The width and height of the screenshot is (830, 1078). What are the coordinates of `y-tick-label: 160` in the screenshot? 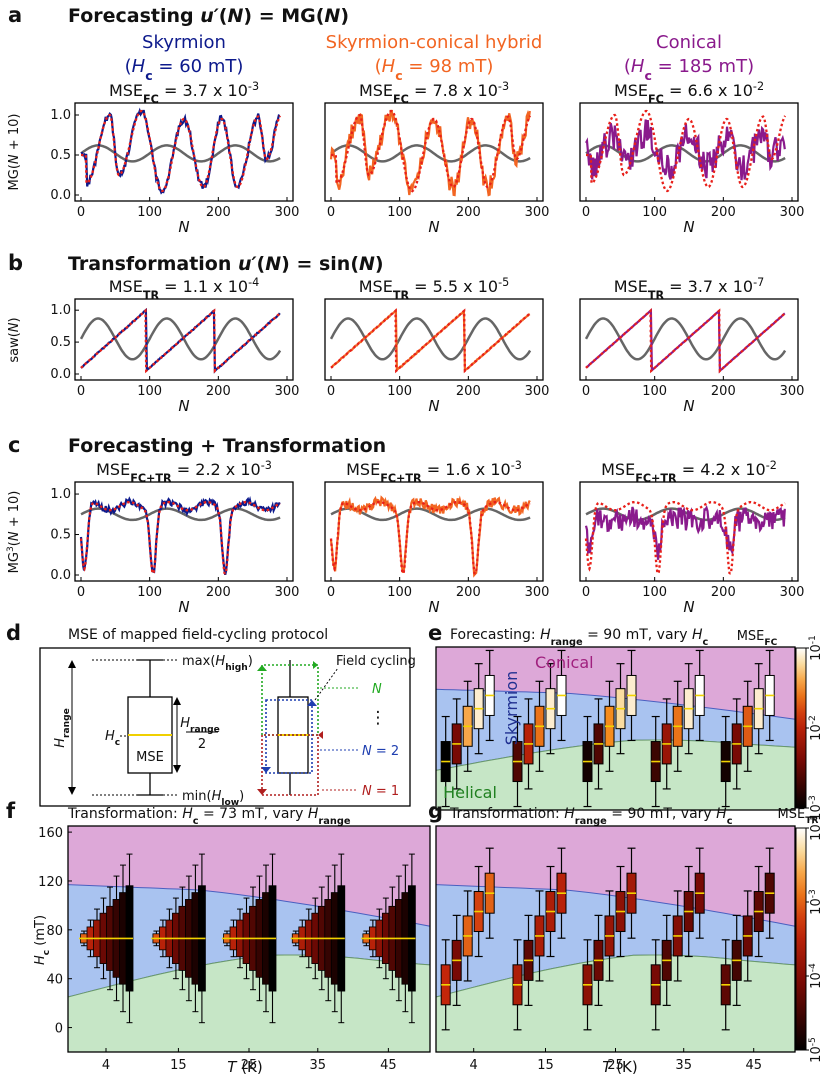 It's located at (50, 833).